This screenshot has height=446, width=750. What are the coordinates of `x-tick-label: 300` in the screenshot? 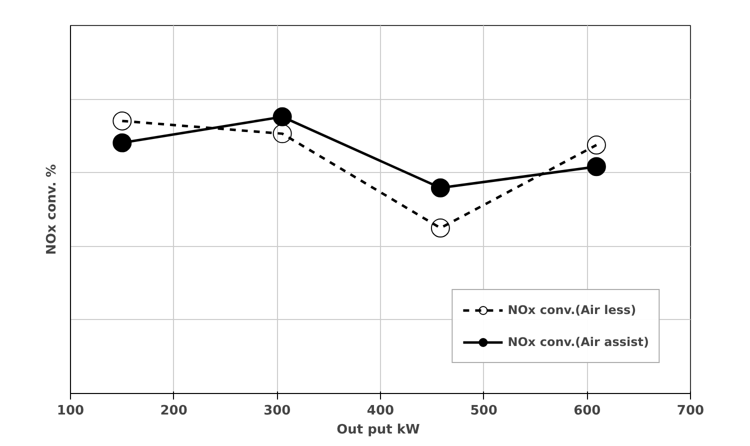 It's located at (277, 411).